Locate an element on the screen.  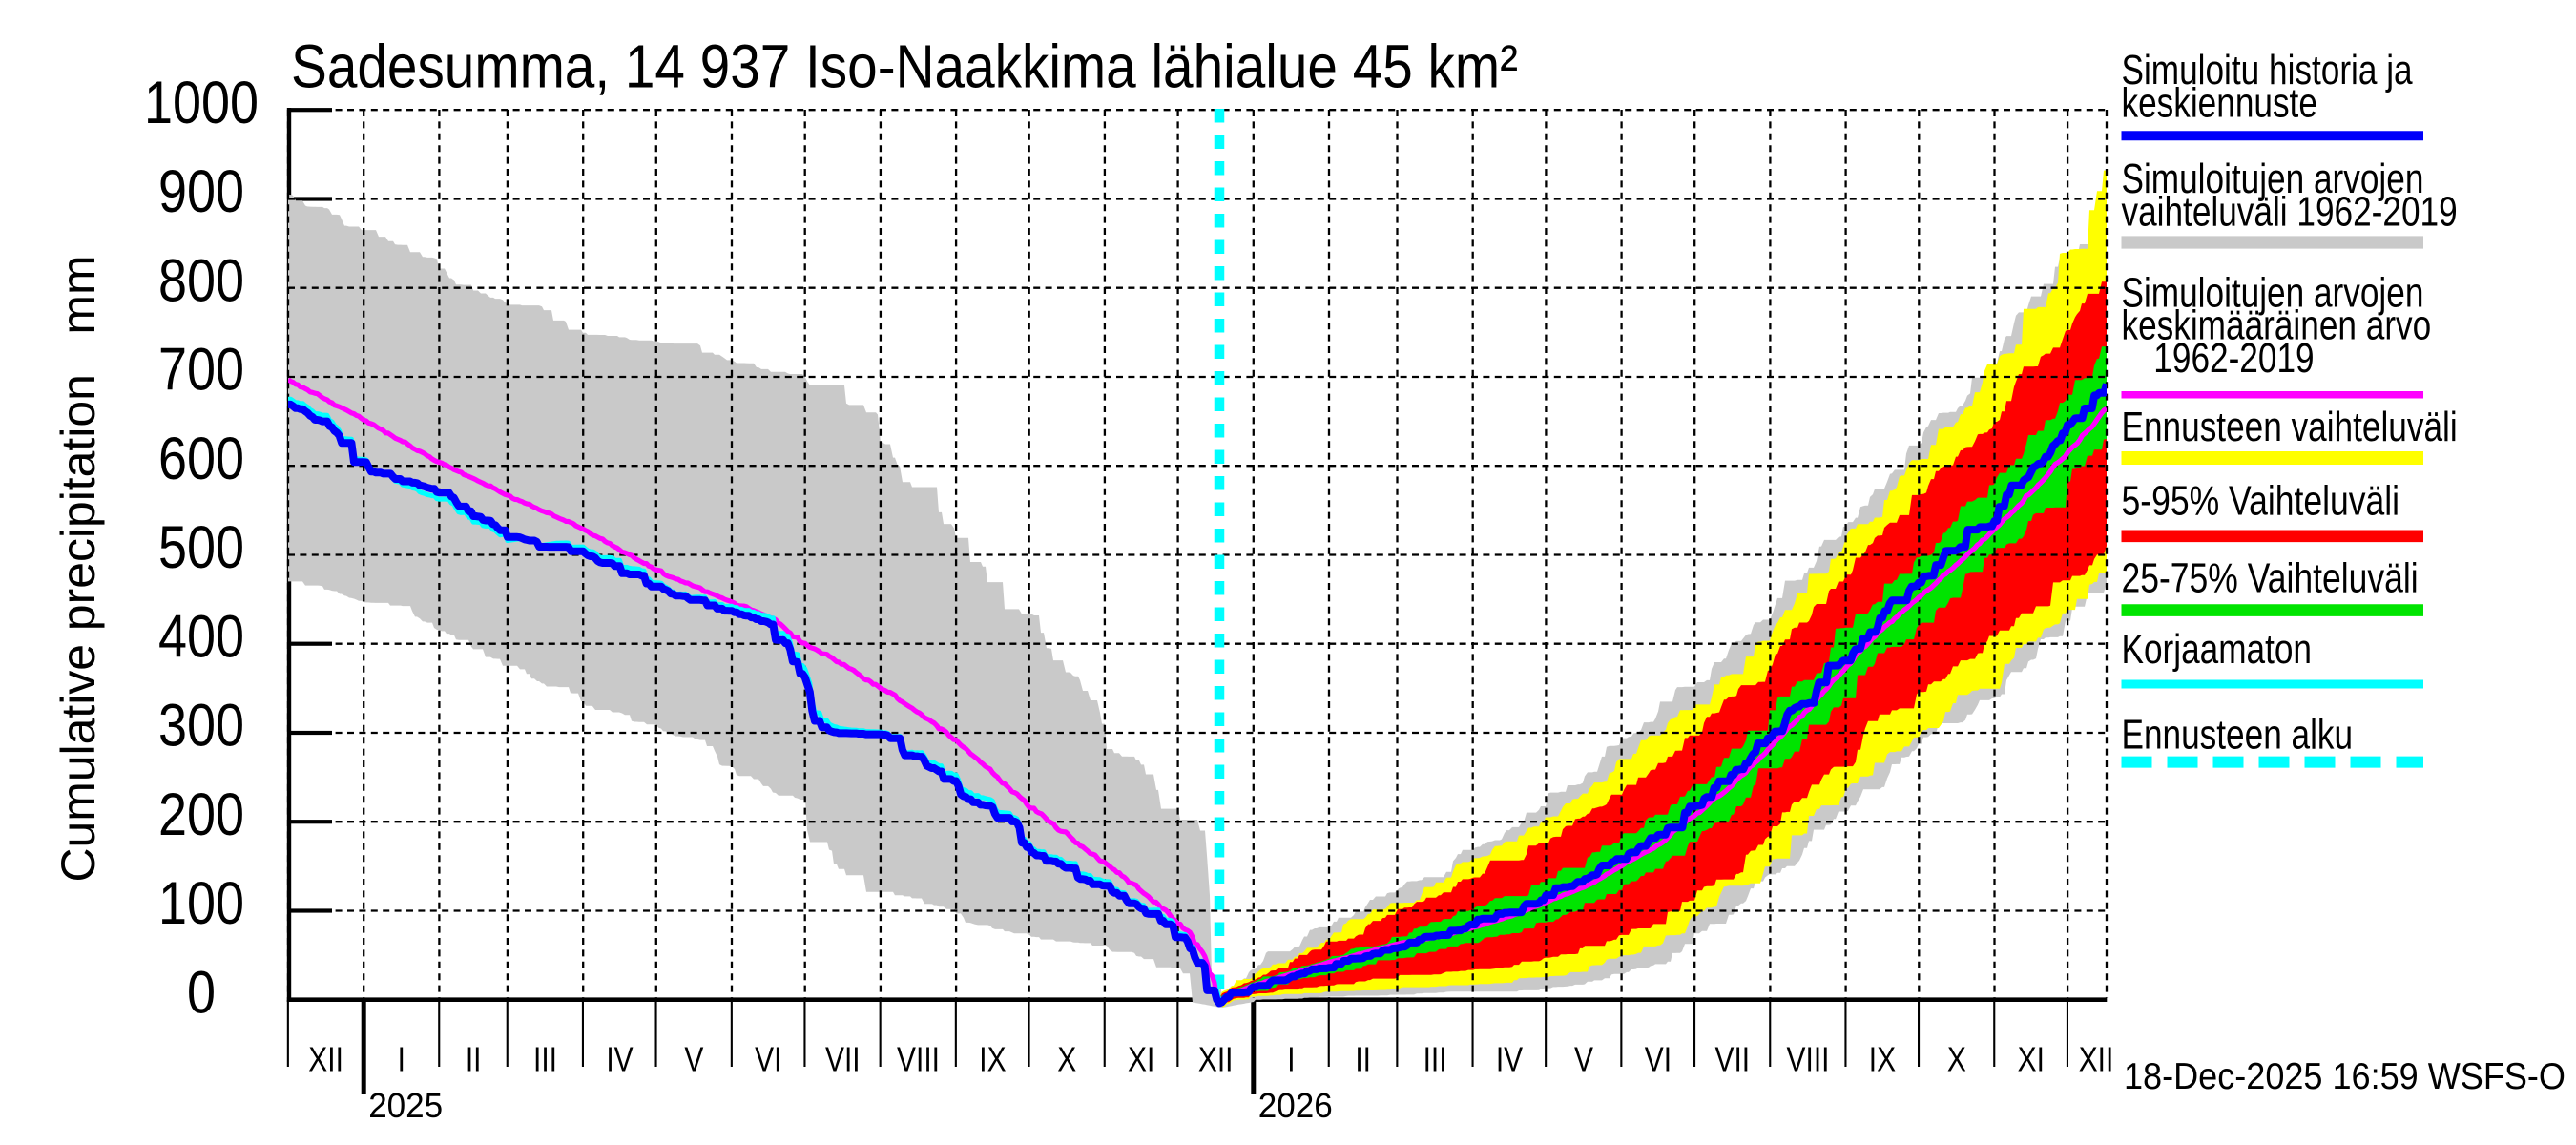
svg-text: keskimääräinen arvo is located at coordinates (2277, 325).